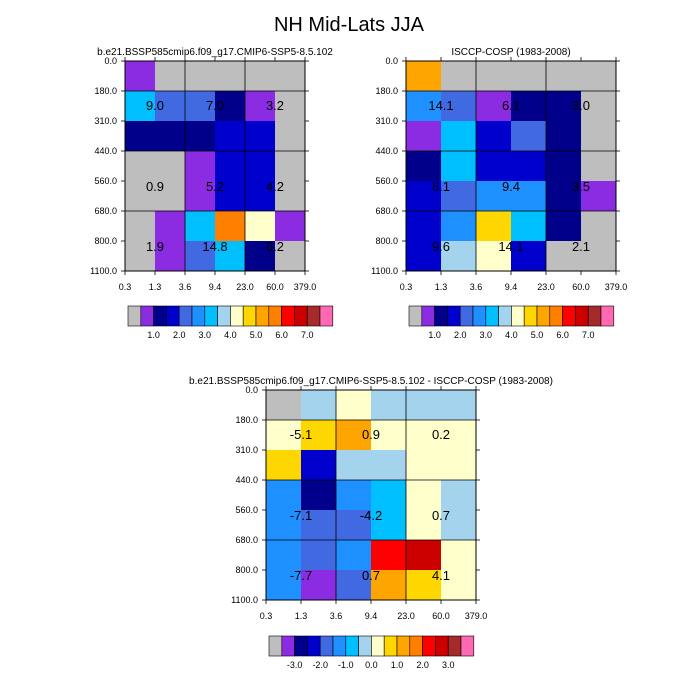  Describe the element at coordinates (295, 665) in the screenshot. I see `colorbar-label: -3.0` at that location.